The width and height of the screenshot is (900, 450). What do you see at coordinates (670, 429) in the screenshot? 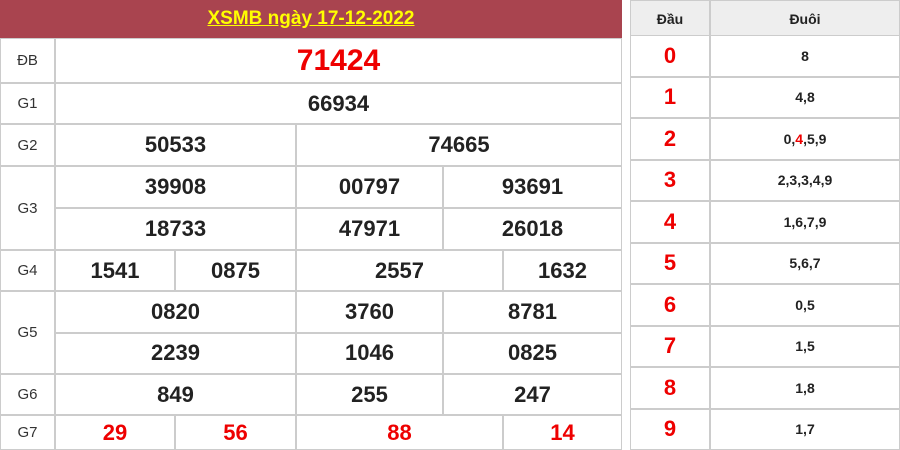
I see `loto-head-9: 9` at bounding box center [670, 429].